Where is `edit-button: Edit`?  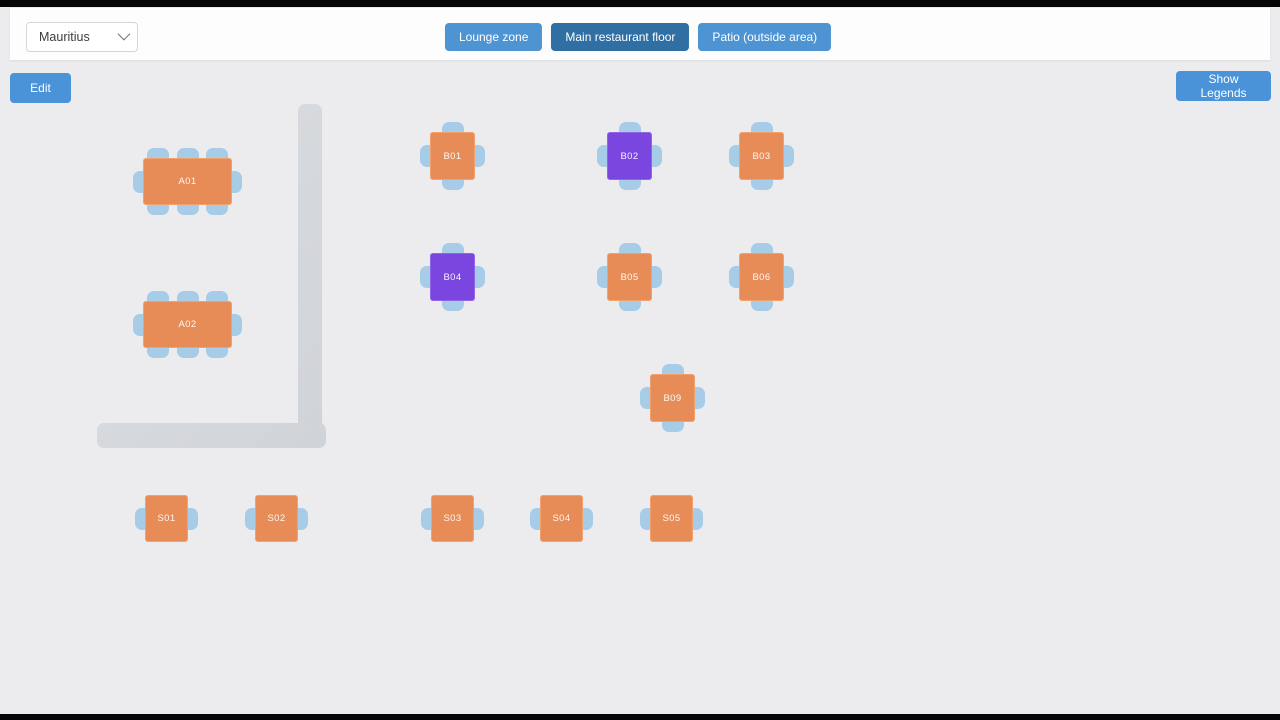 edit-button: Edit is located at coordinates (40, 88).